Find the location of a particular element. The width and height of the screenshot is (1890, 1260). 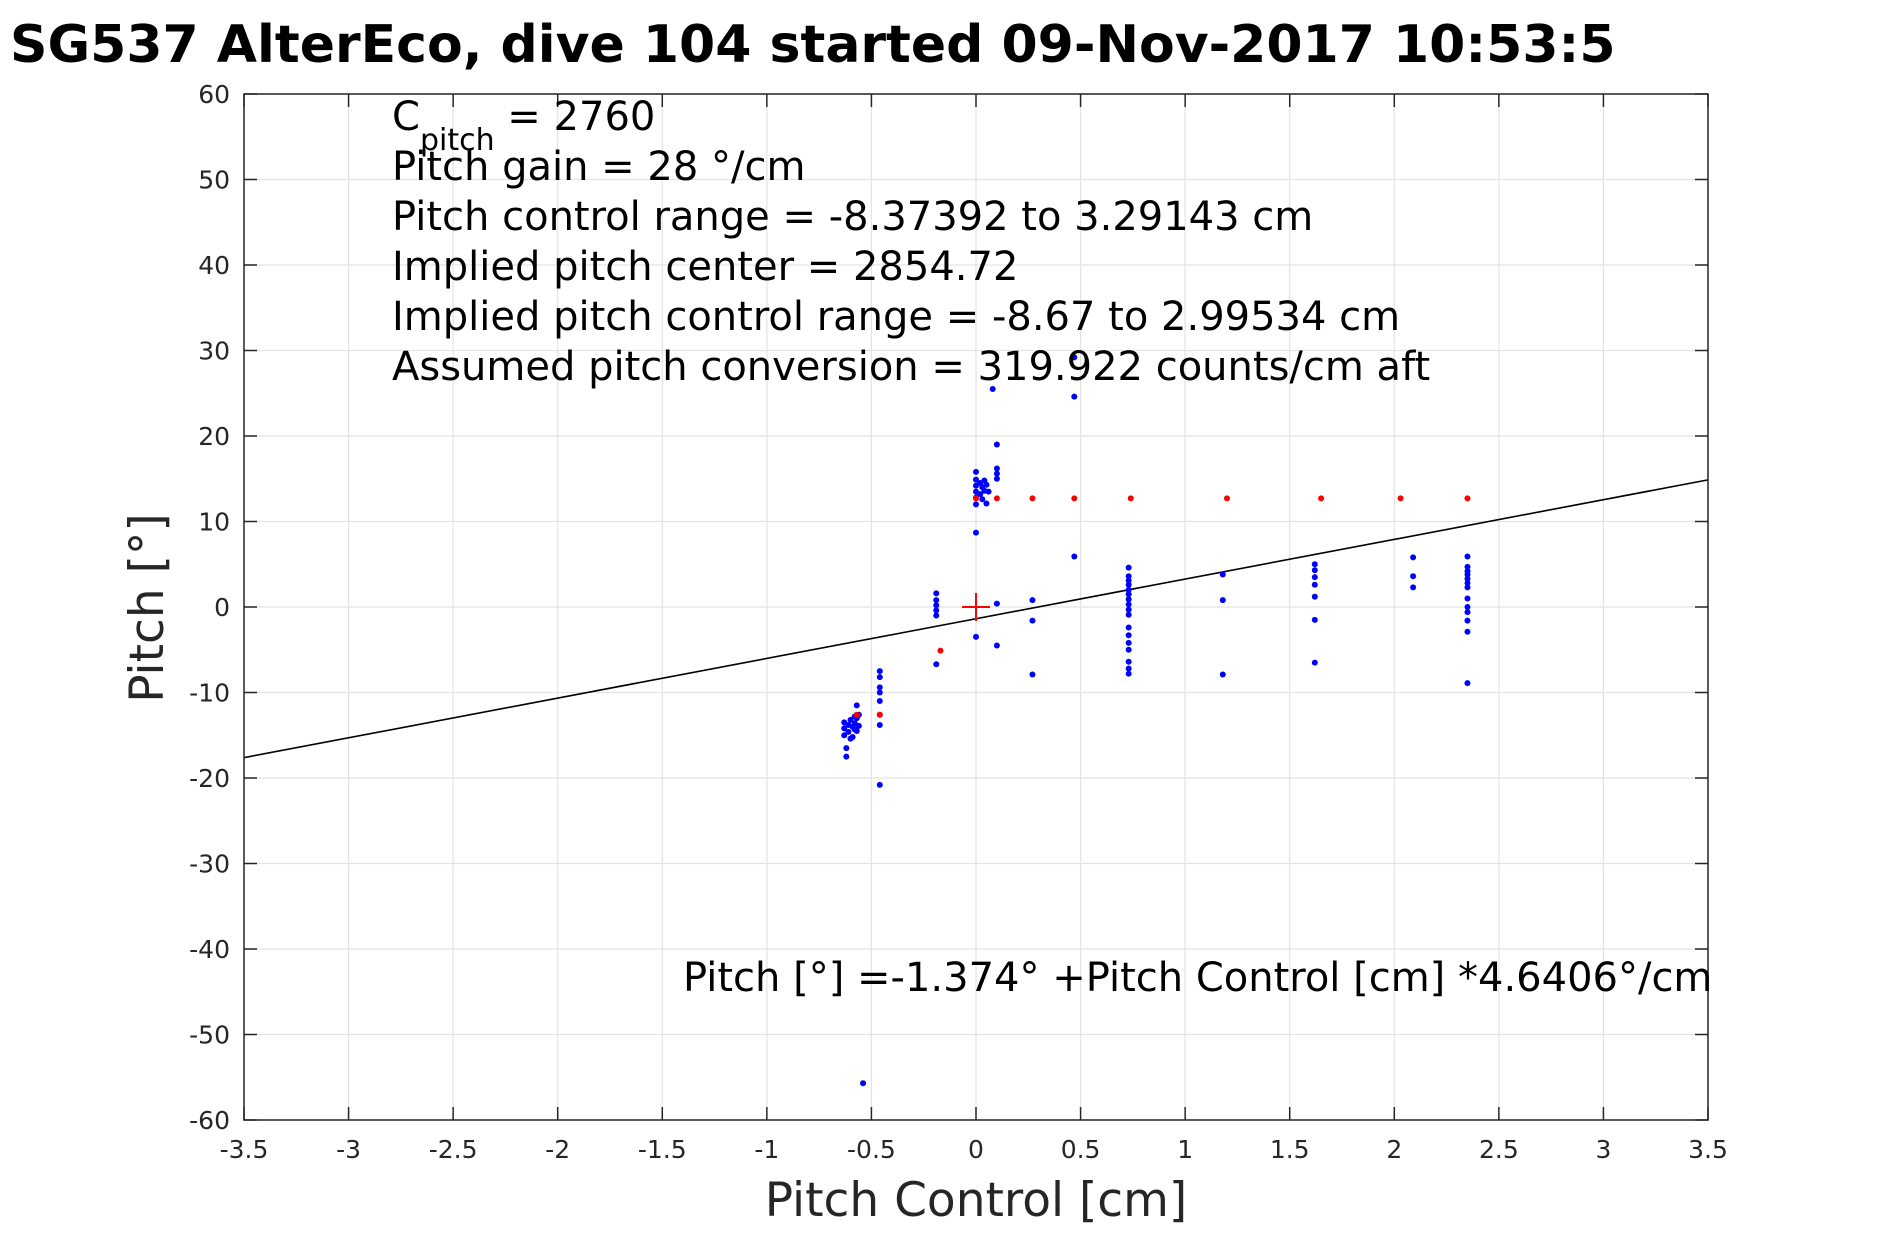

y-tick-label: -20 is located at coordinates (209, 778).